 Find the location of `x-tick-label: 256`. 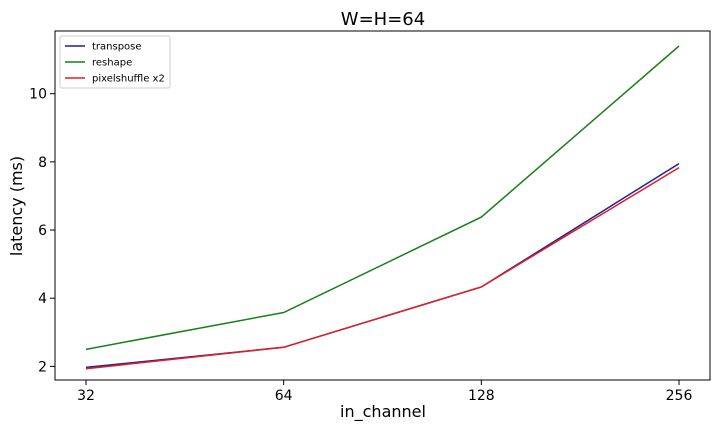

x-tick-label: 256 is located at coordinates (679, 396).